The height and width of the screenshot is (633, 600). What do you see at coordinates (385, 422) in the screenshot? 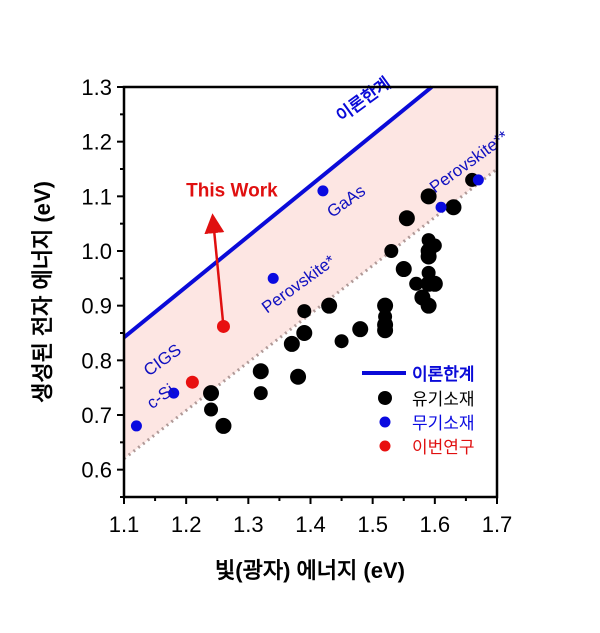
I see `legend-marker-inorganic` at bounding box center [385, 422].